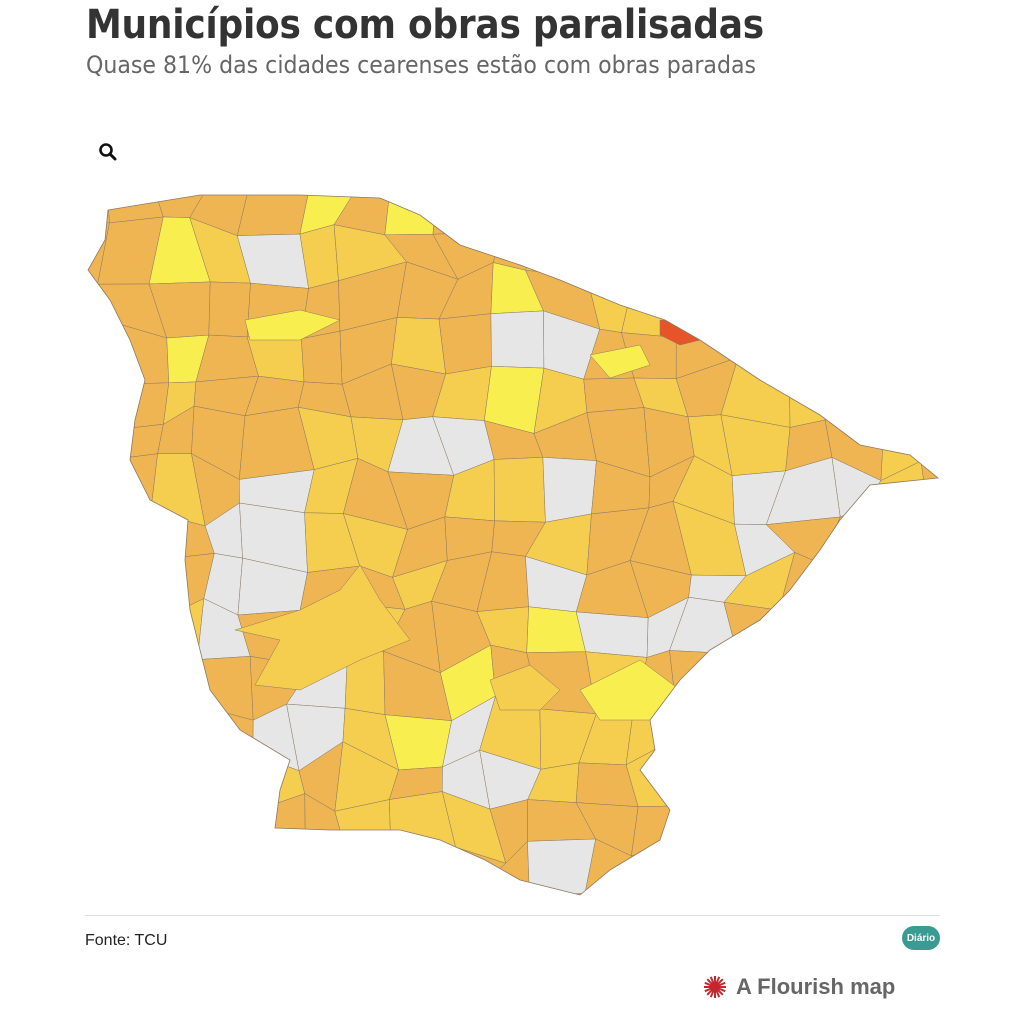 Image resolution: width=1024 pixels, height=1024 pixels. Describe the element at coordinates (109, 153) in the screenshot. I see `search-button` at that location.